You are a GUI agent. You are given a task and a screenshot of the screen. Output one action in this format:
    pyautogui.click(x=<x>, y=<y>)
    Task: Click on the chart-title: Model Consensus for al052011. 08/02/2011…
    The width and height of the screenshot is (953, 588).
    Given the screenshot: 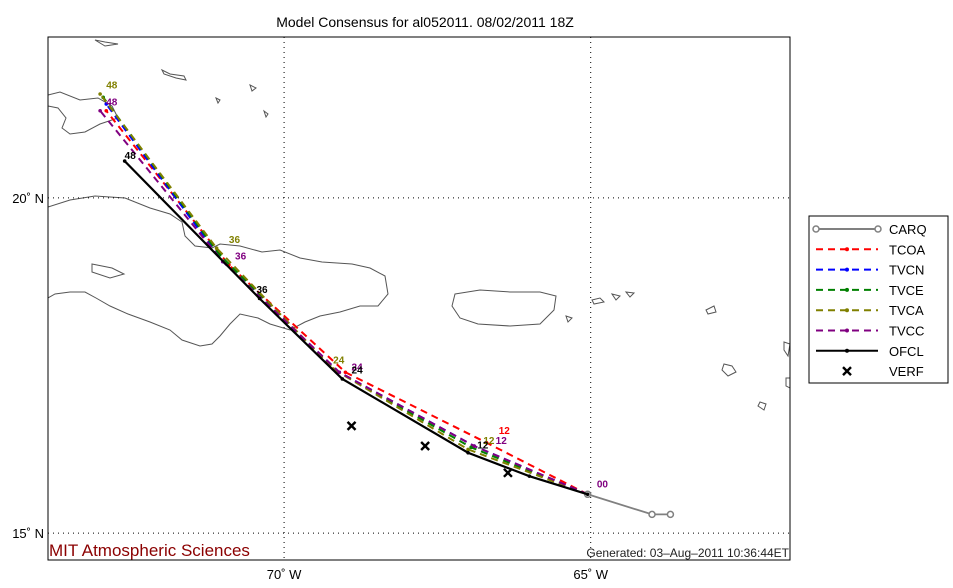 What is the action you would take?
    pyautogui.click(x=425, y=22)
    